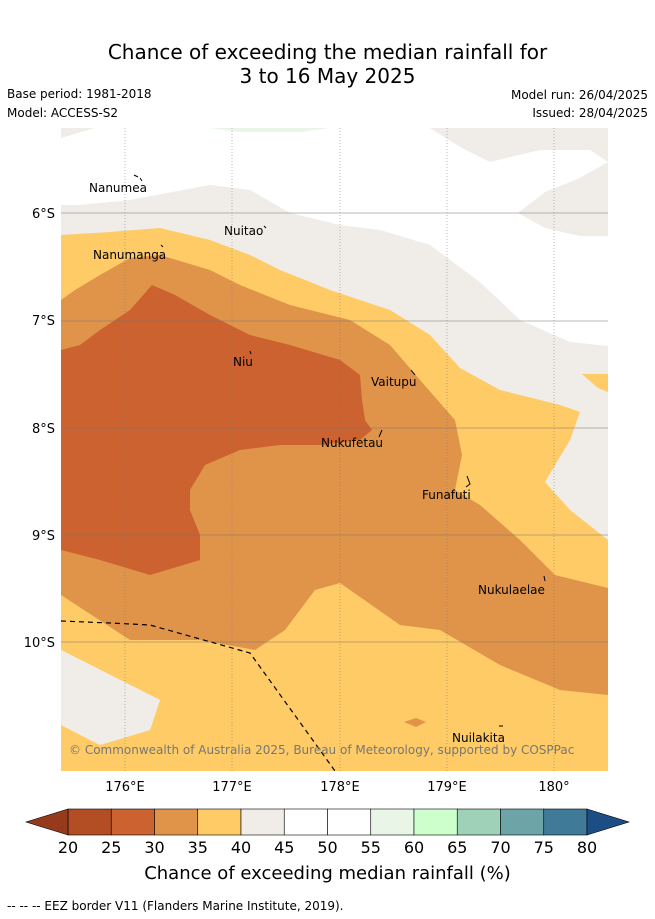 This screenshot has width=655, height=919. I want to click on island-mark-nanumea, so click(138, 178).